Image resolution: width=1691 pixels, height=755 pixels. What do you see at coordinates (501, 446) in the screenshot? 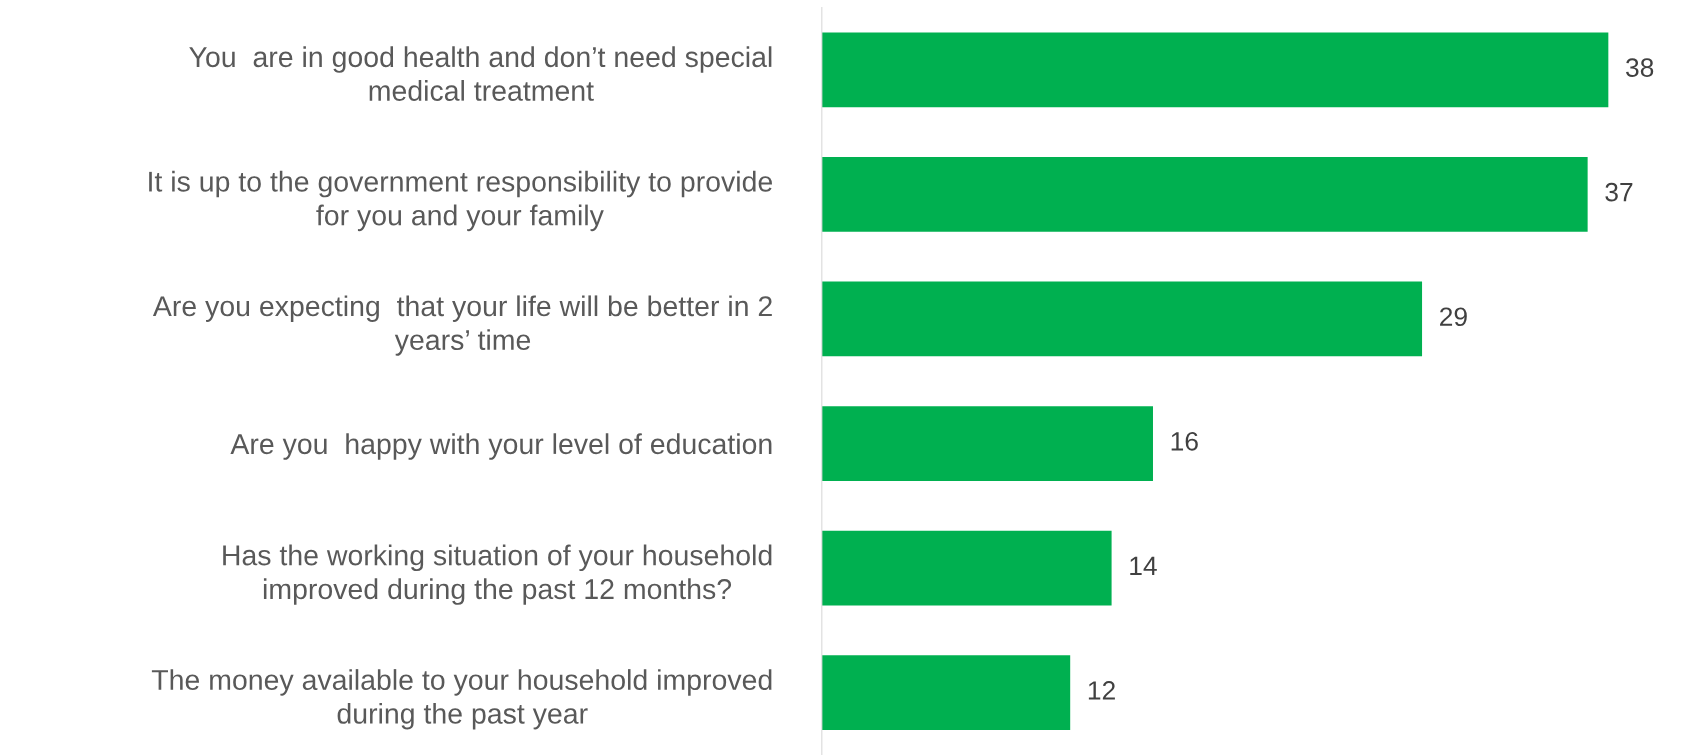
I see `y-tick-label: Are you happy with your level of education` at bounding box center [501, 446].